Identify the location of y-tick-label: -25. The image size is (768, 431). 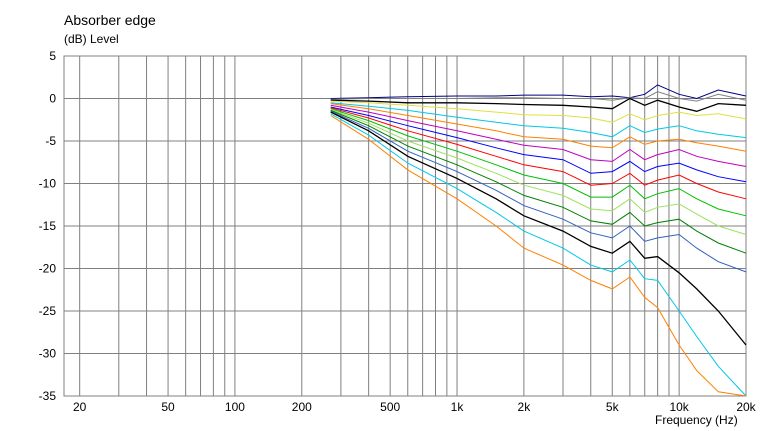
(48, 311).